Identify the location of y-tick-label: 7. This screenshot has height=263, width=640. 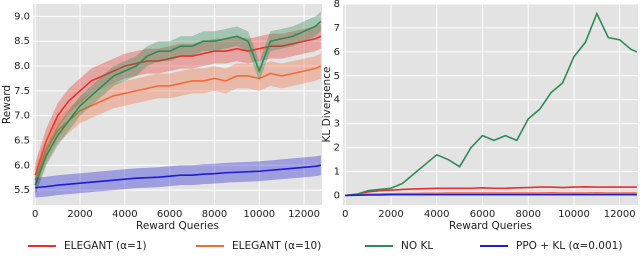
(337, 28).